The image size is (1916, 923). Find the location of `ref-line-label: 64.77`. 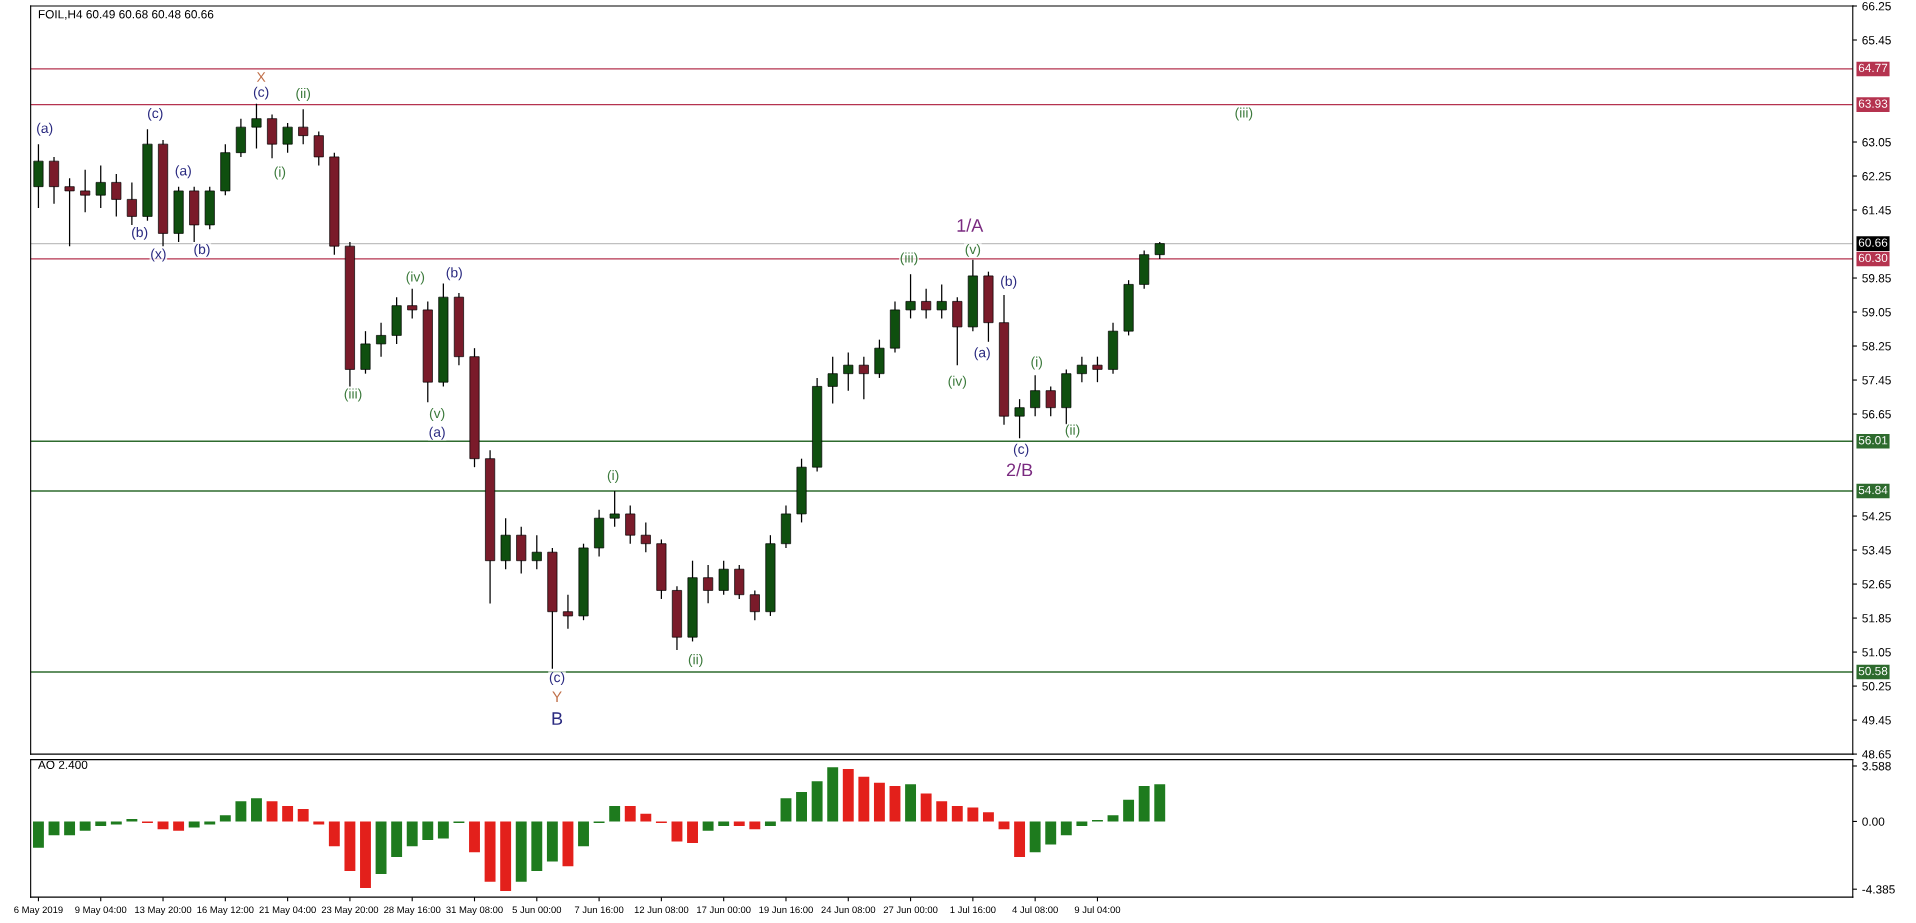

ref-line-label: 64.77 is located at coordinates (1873, 68).